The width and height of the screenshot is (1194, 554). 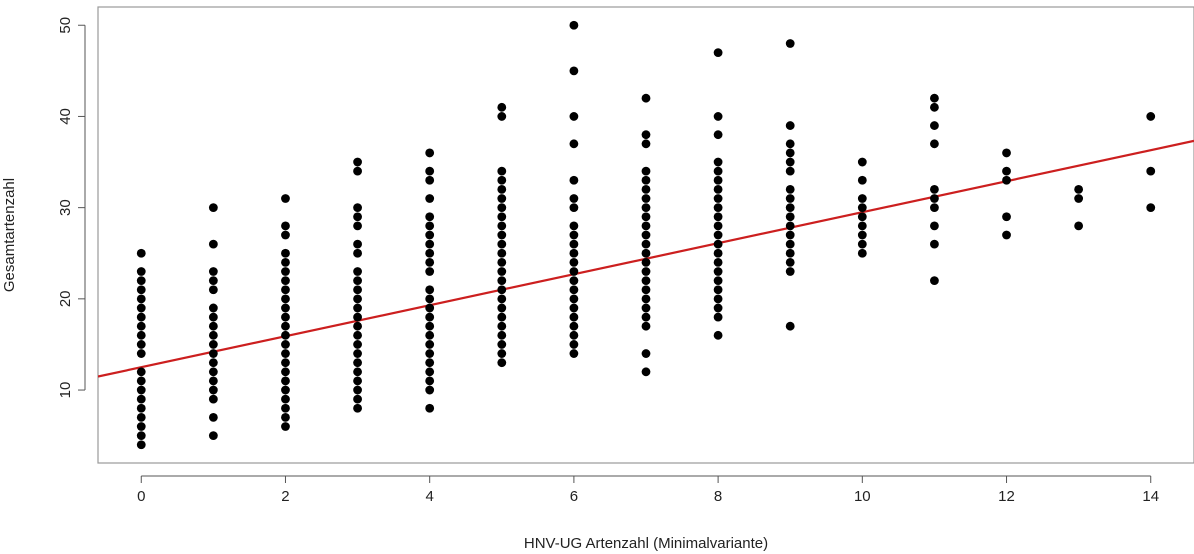 I want to click on x-tick-label: 12, so click(x=1006, y=496).